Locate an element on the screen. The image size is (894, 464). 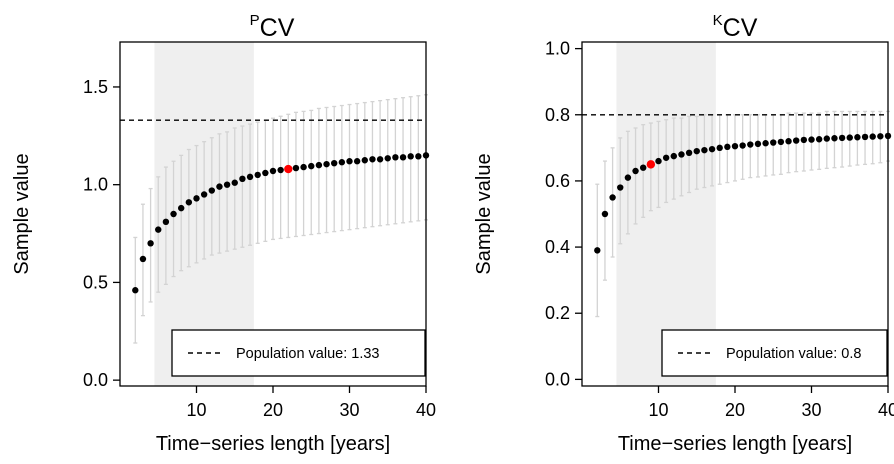
shaded-region is located at coordinates (666, 214).